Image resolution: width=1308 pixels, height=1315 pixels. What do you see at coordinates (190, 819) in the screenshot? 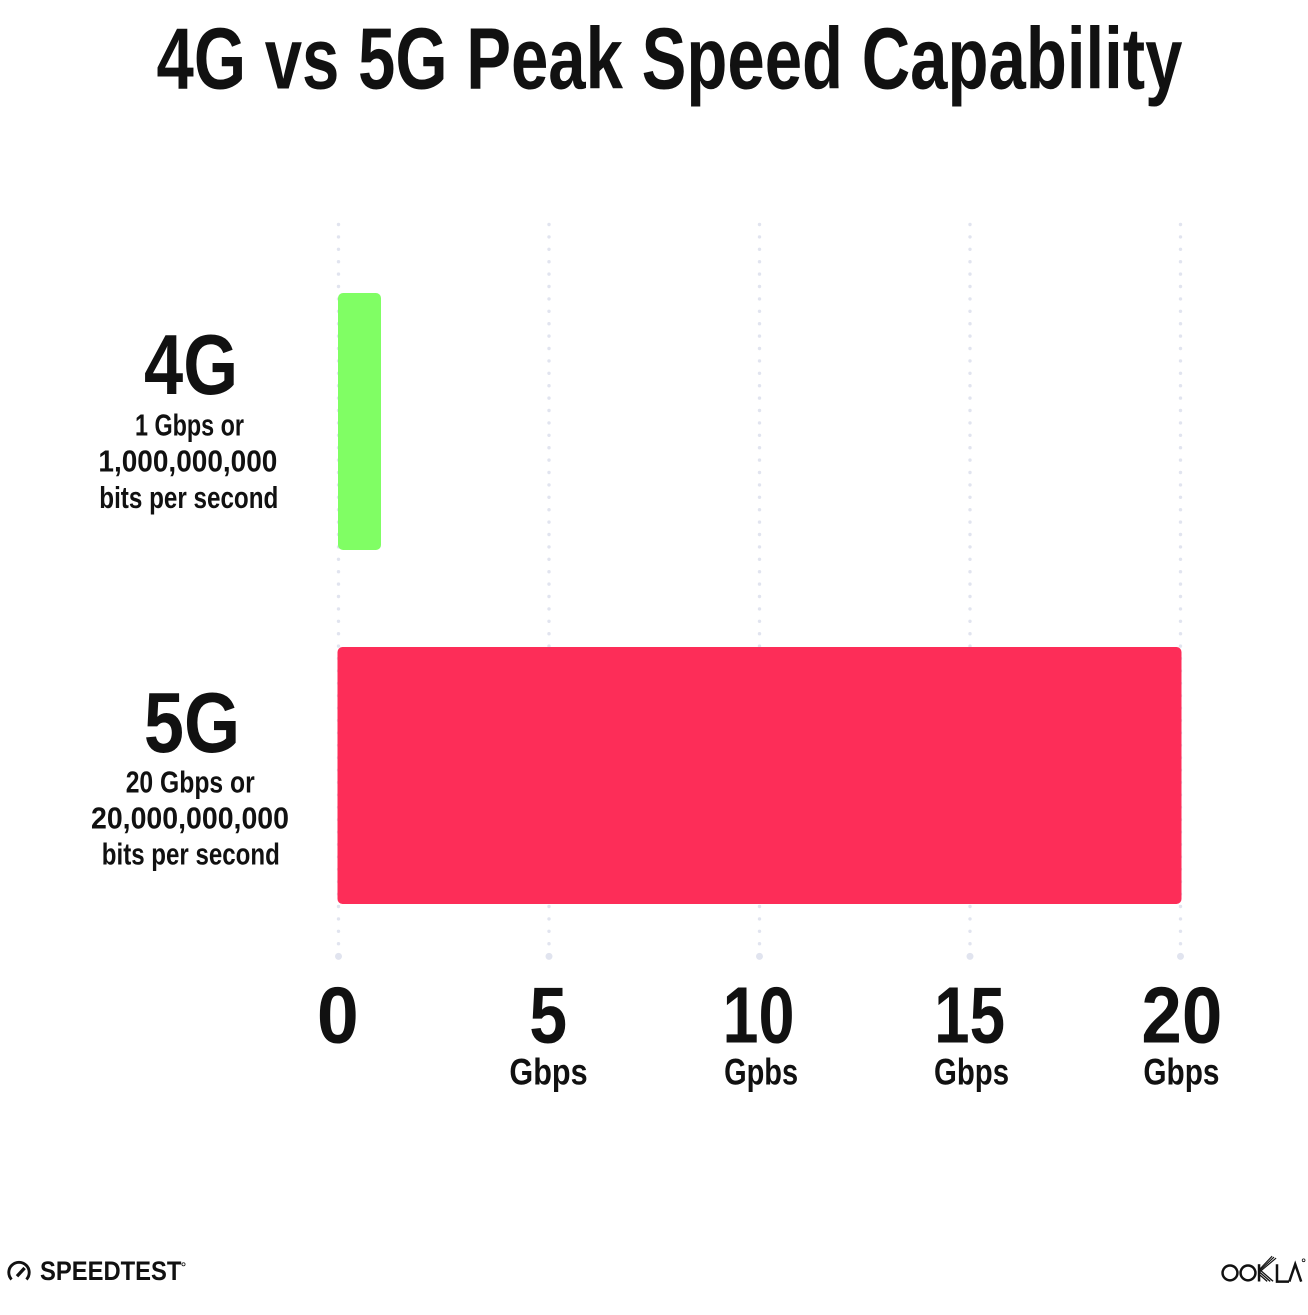
I see `svg-text: 20,000,000,000` at bounding box center [190, 819].